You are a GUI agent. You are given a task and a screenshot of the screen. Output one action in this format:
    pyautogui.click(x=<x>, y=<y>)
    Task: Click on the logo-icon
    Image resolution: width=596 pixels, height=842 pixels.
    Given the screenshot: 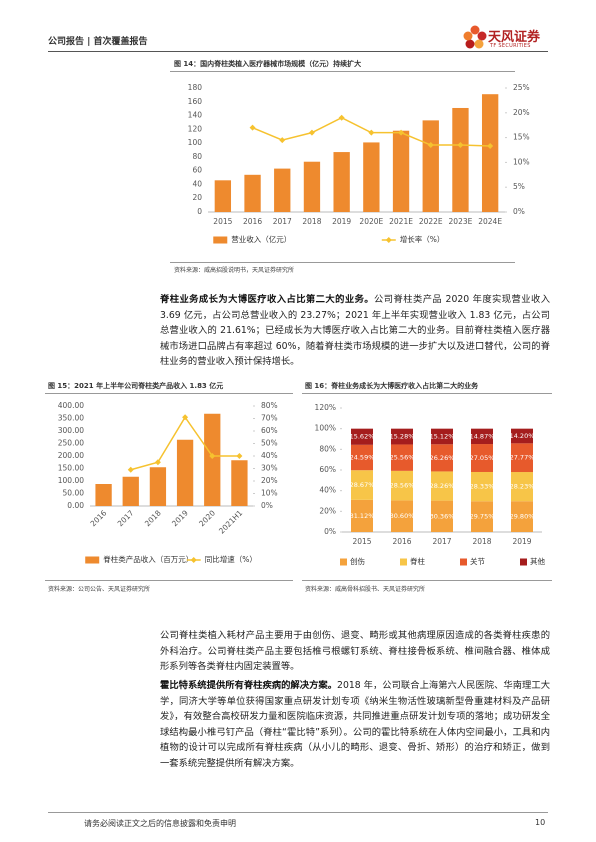 What is the action you would take?
    pyautogui.click(x=475, y=37)
    